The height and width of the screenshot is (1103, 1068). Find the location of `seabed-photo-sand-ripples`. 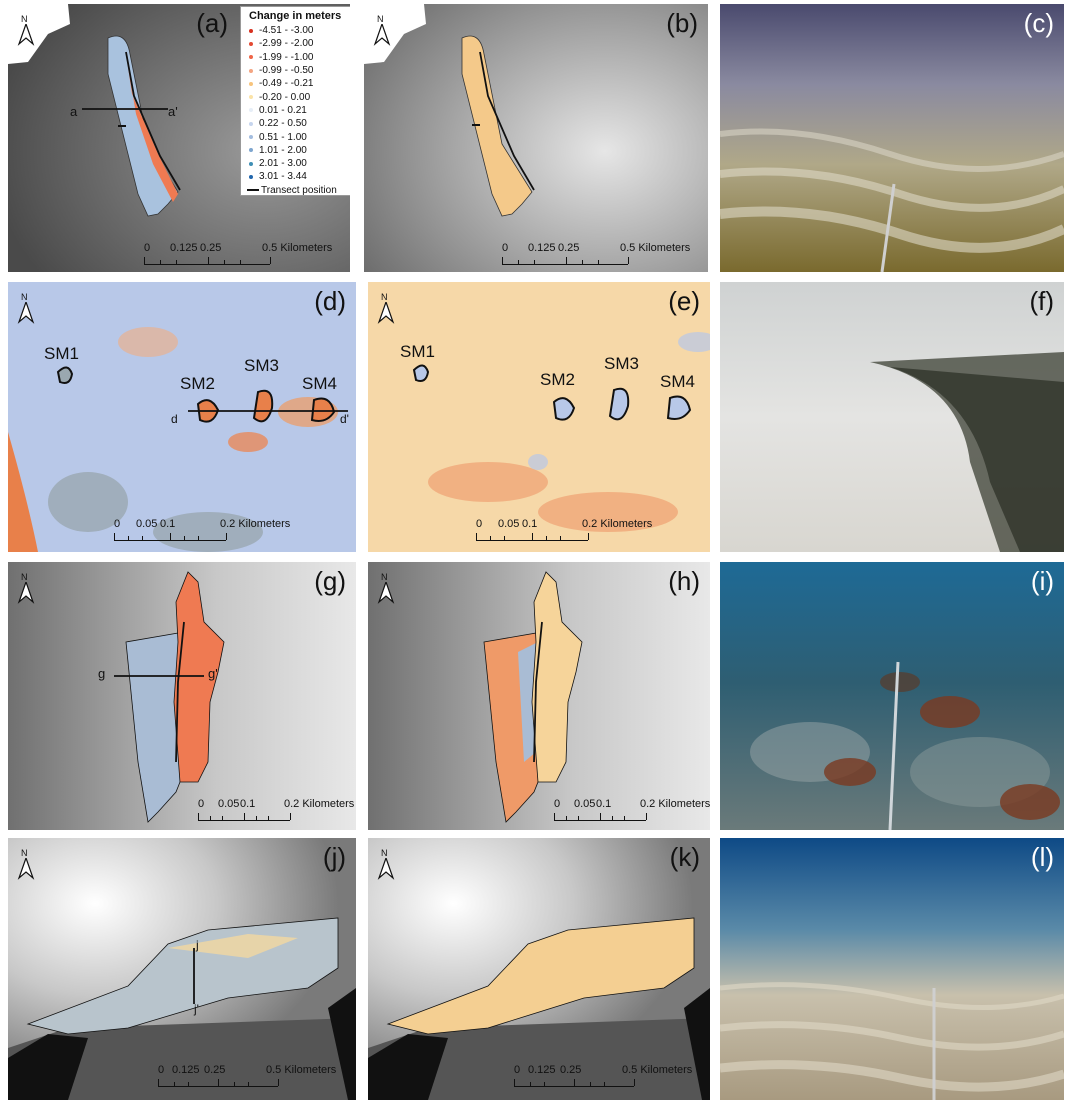

seabed-photo-sand-ripples is located at coordinates (892, 138).